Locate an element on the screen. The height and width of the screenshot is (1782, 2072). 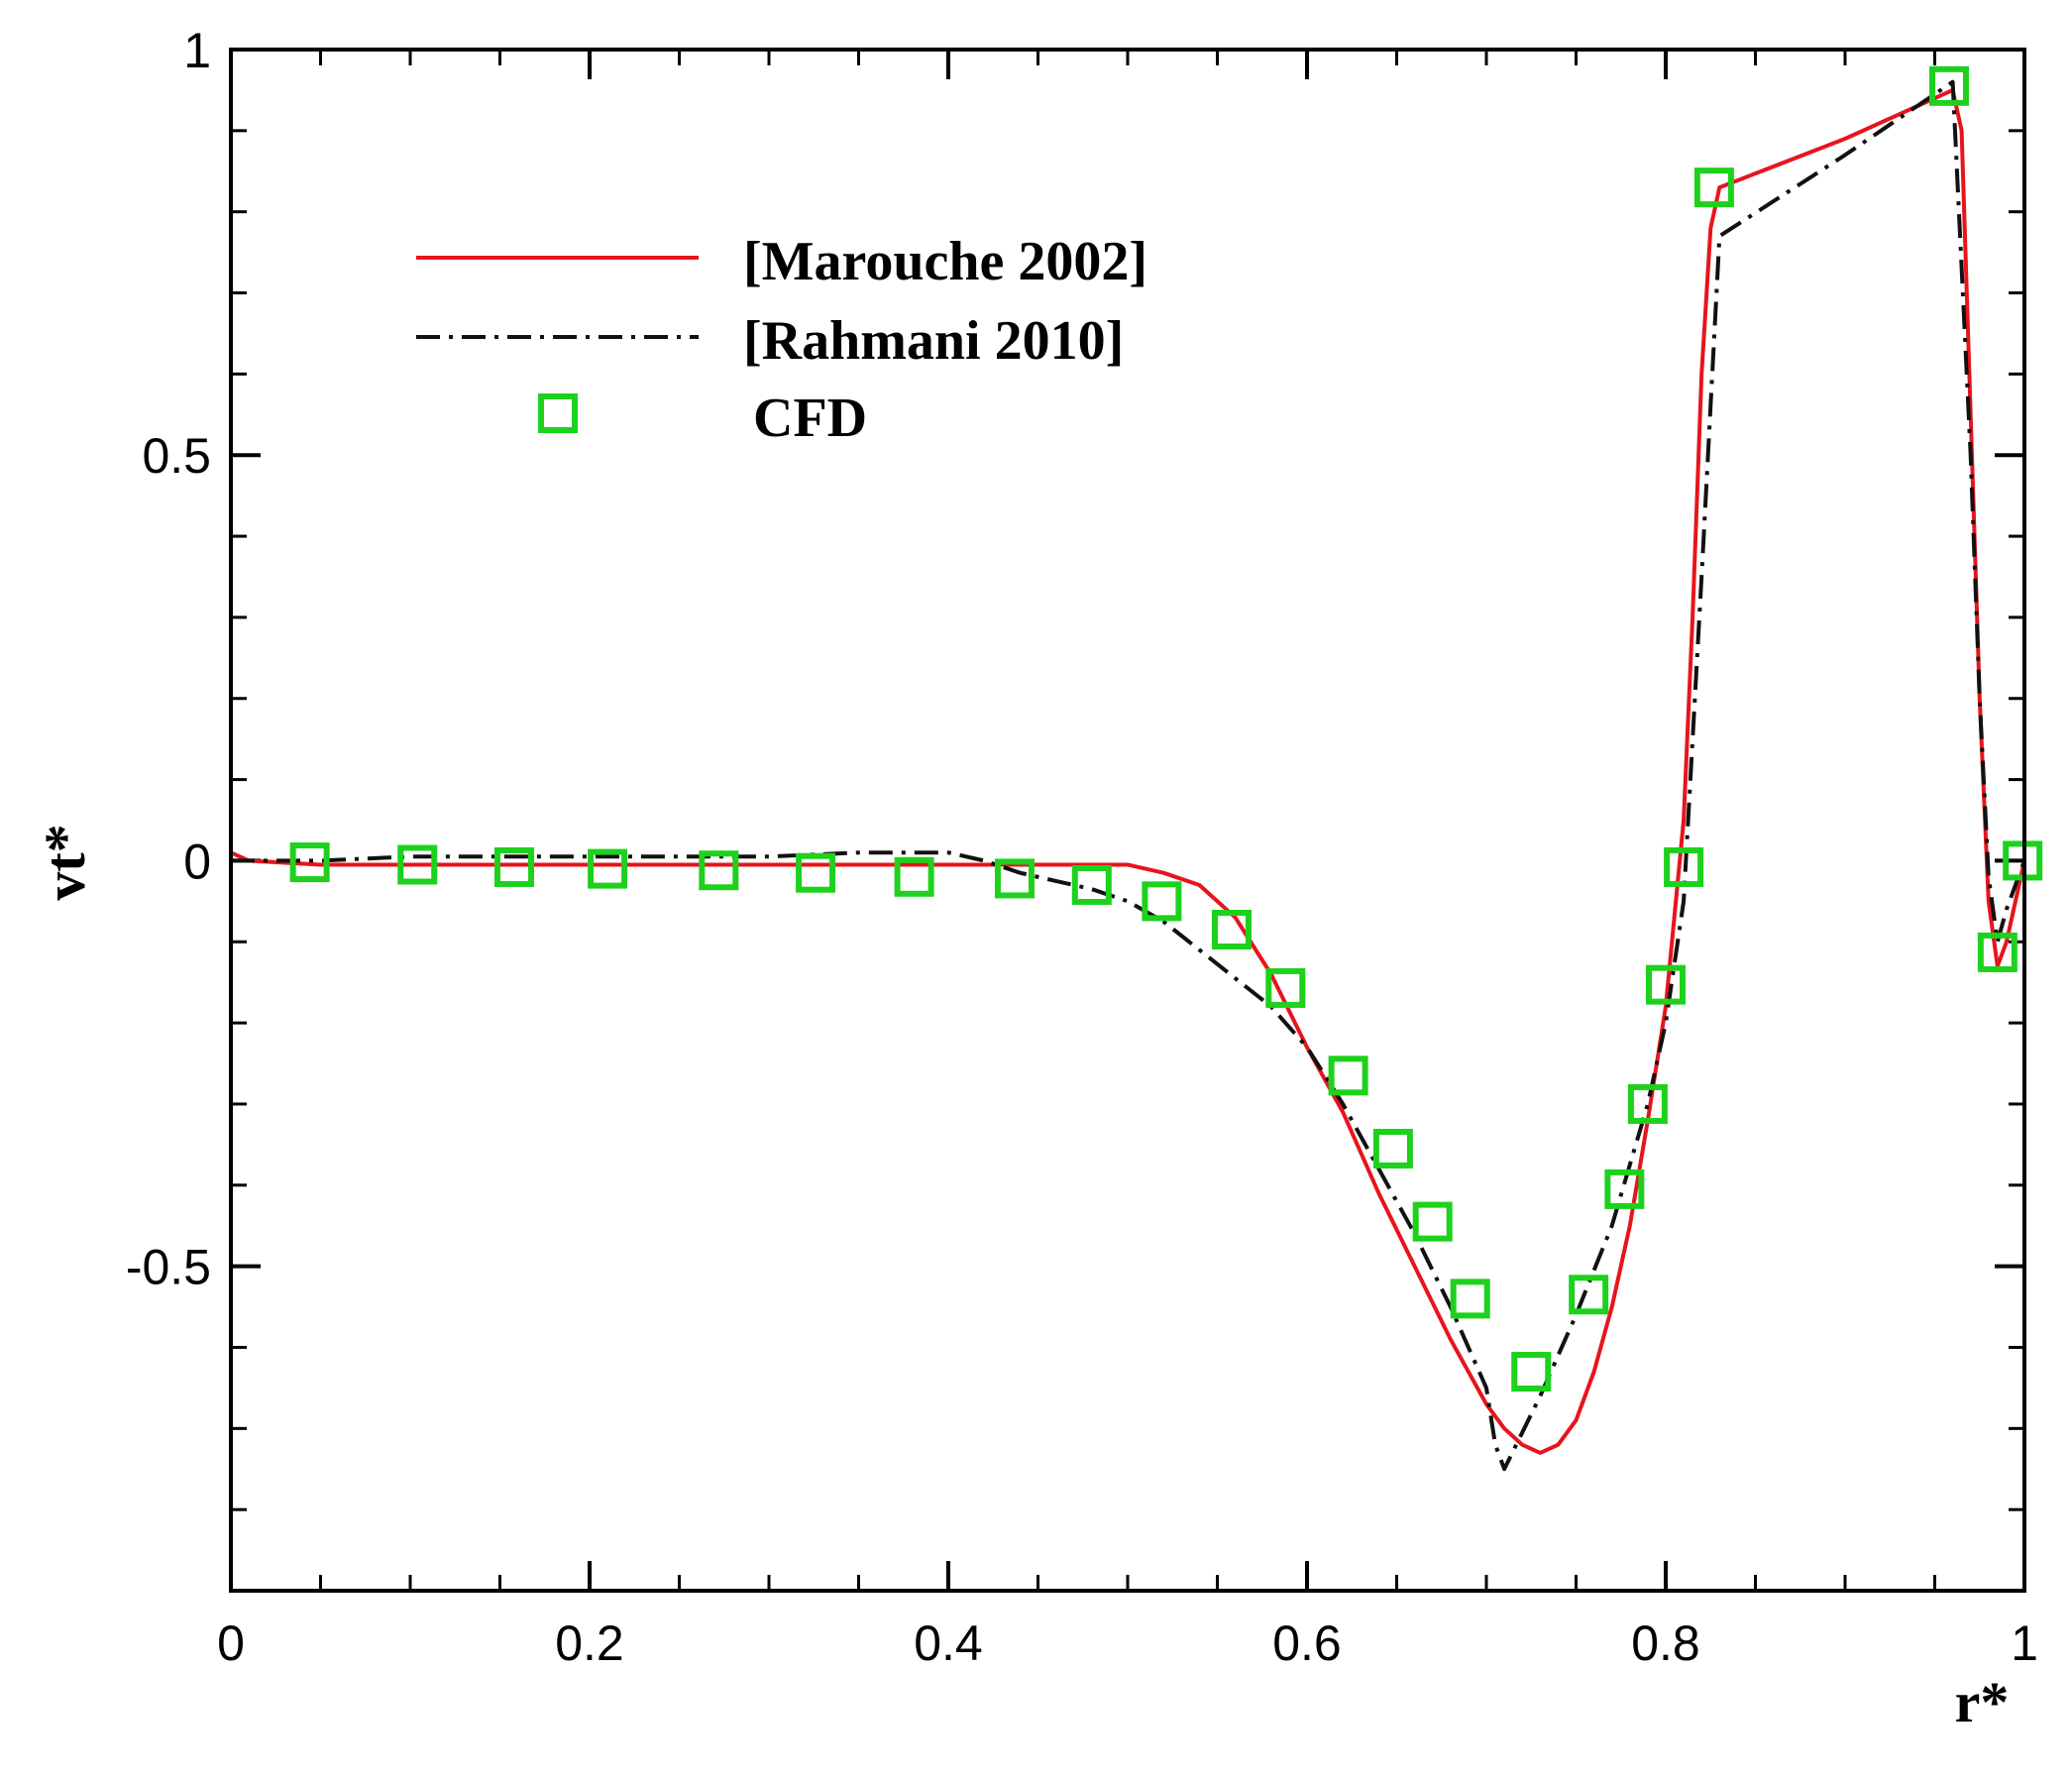
legend: [Marouche 2002] [Rahmani 2010] CFD is located at coordinates (781, 340).